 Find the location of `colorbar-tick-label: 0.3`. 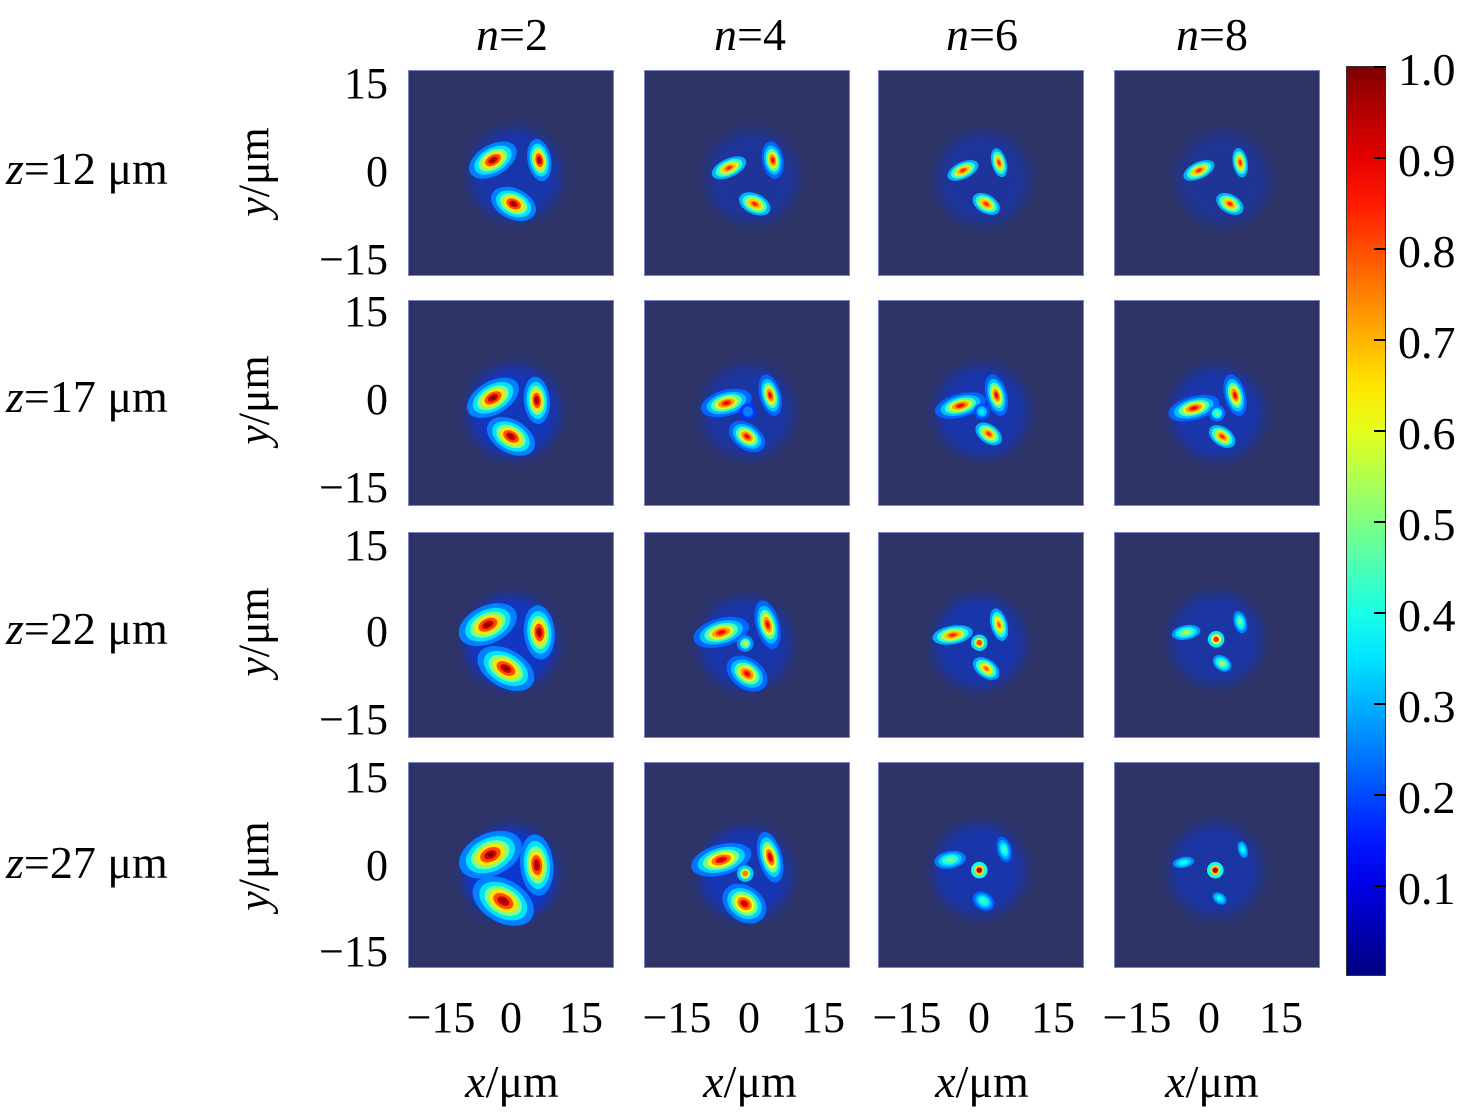

colorbar-tick-label: 0.3 is located at coordinates (1427, 706).